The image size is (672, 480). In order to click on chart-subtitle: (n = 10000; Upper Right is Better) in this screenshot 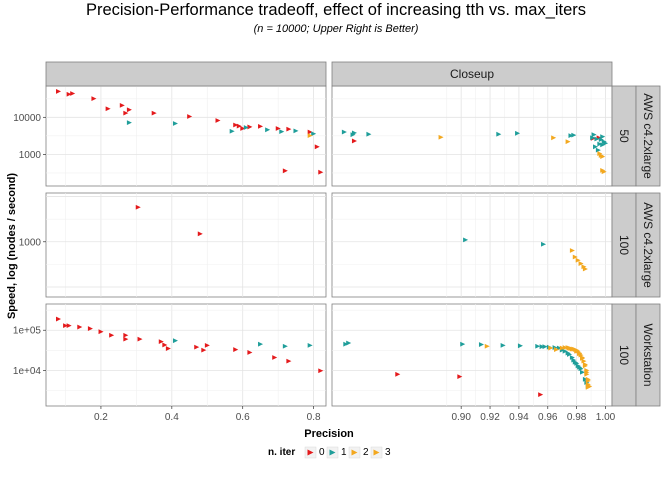, I will do `click(336, 29)`.